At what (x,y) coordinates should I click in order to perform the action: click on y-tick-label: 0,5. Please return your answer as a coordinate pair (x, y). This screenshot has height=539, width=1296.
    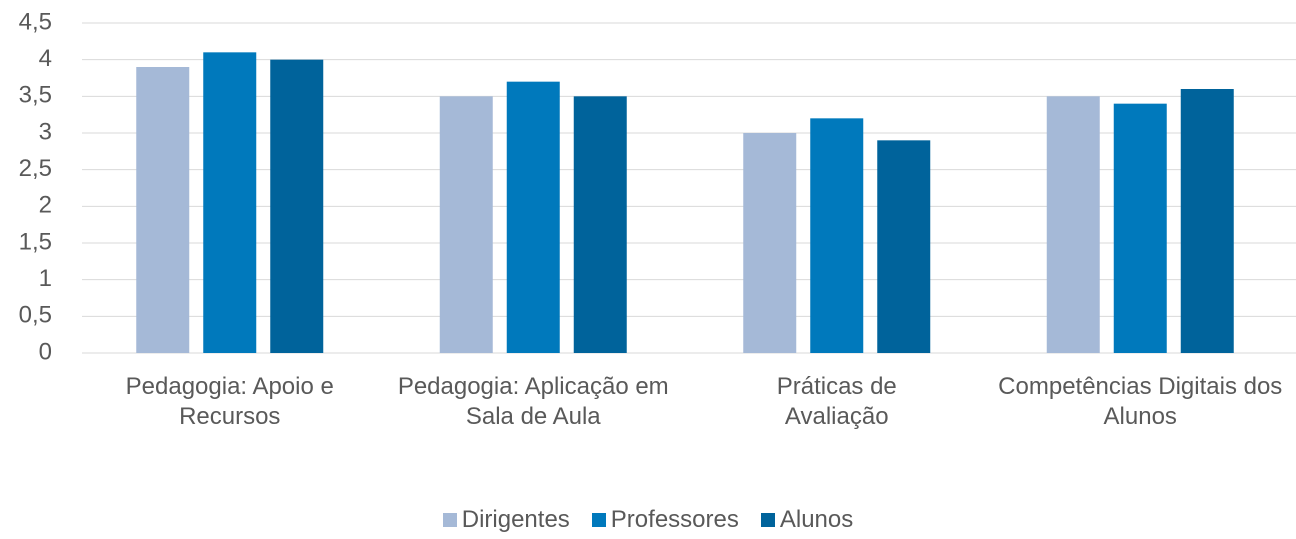
    Looking at the image, I should click on (35, 315).